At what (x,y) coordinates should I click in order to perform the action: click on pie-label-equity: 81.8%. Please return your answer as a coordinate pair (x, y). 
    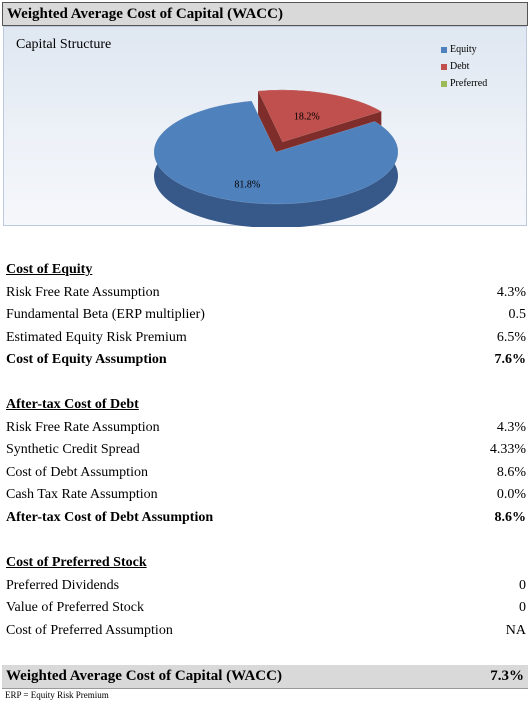
    Looking at the image, I should click on (247, 185).